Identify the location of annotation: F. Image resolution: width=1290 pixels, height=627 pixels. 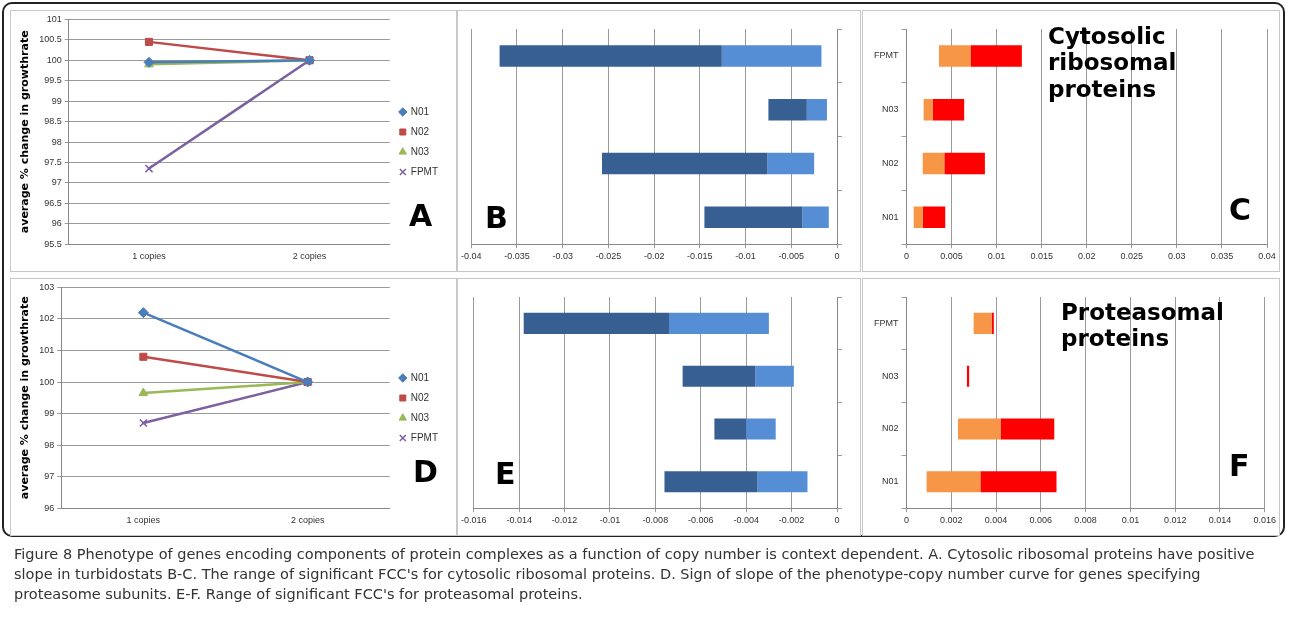
(1239, 466).